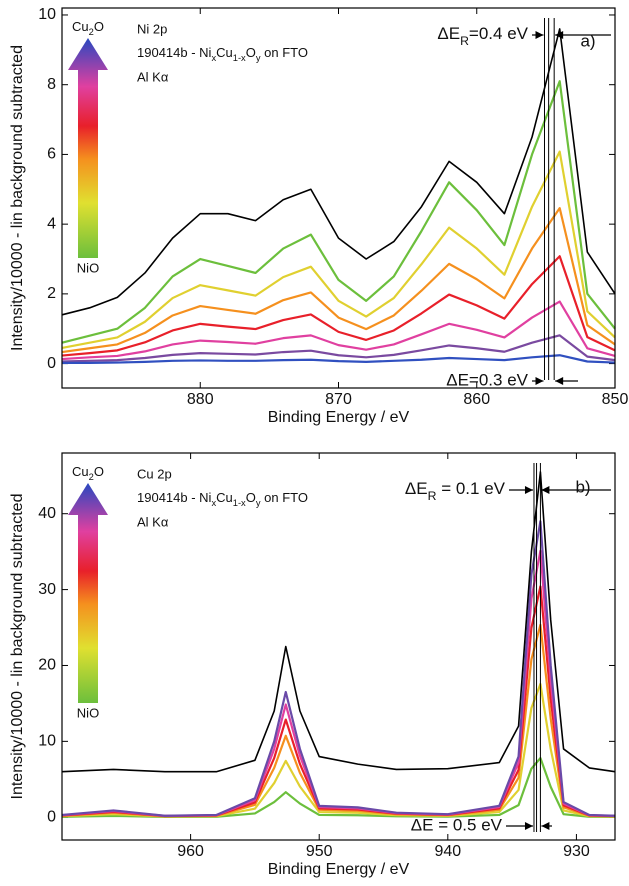 This screenshot has width=629, height=886. I want to click on panel-label: b), so click(582, 486).